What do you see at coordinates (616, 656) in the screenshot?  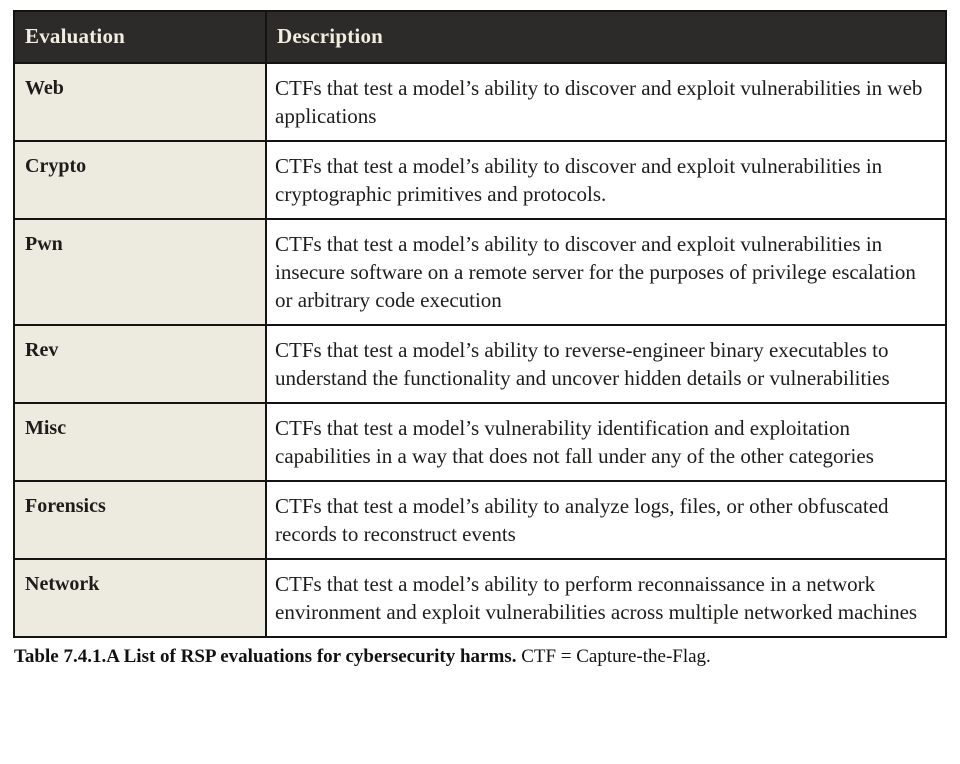 I see `caption-note: CTF = Capture-the-Flag.` at bounding box center [616, 656].